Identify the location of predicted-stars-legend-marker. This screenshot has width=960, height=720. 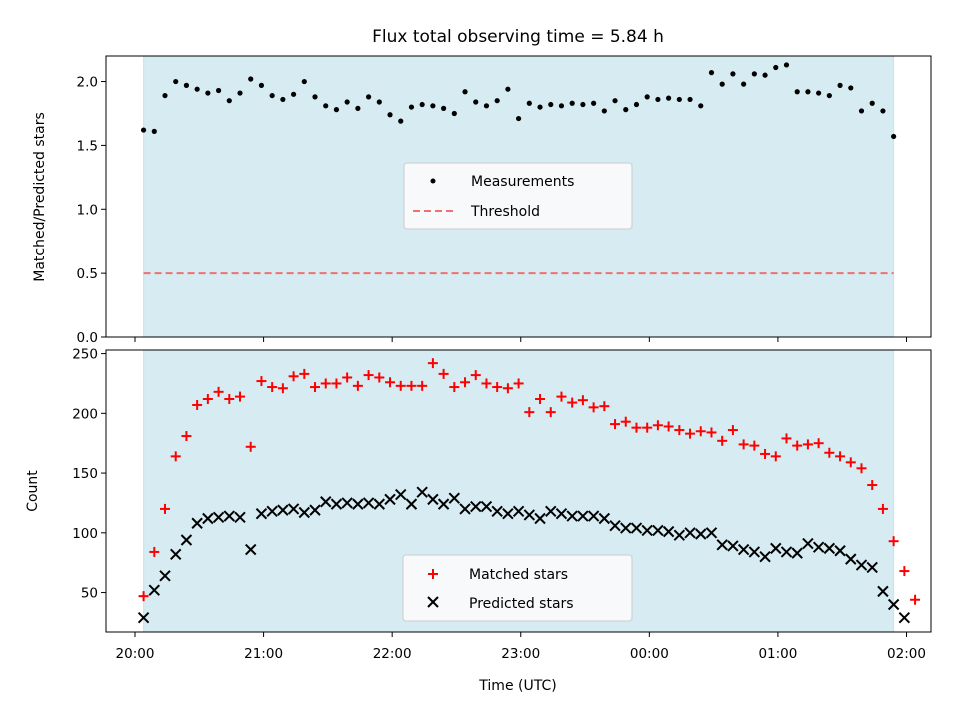
(433, 602).